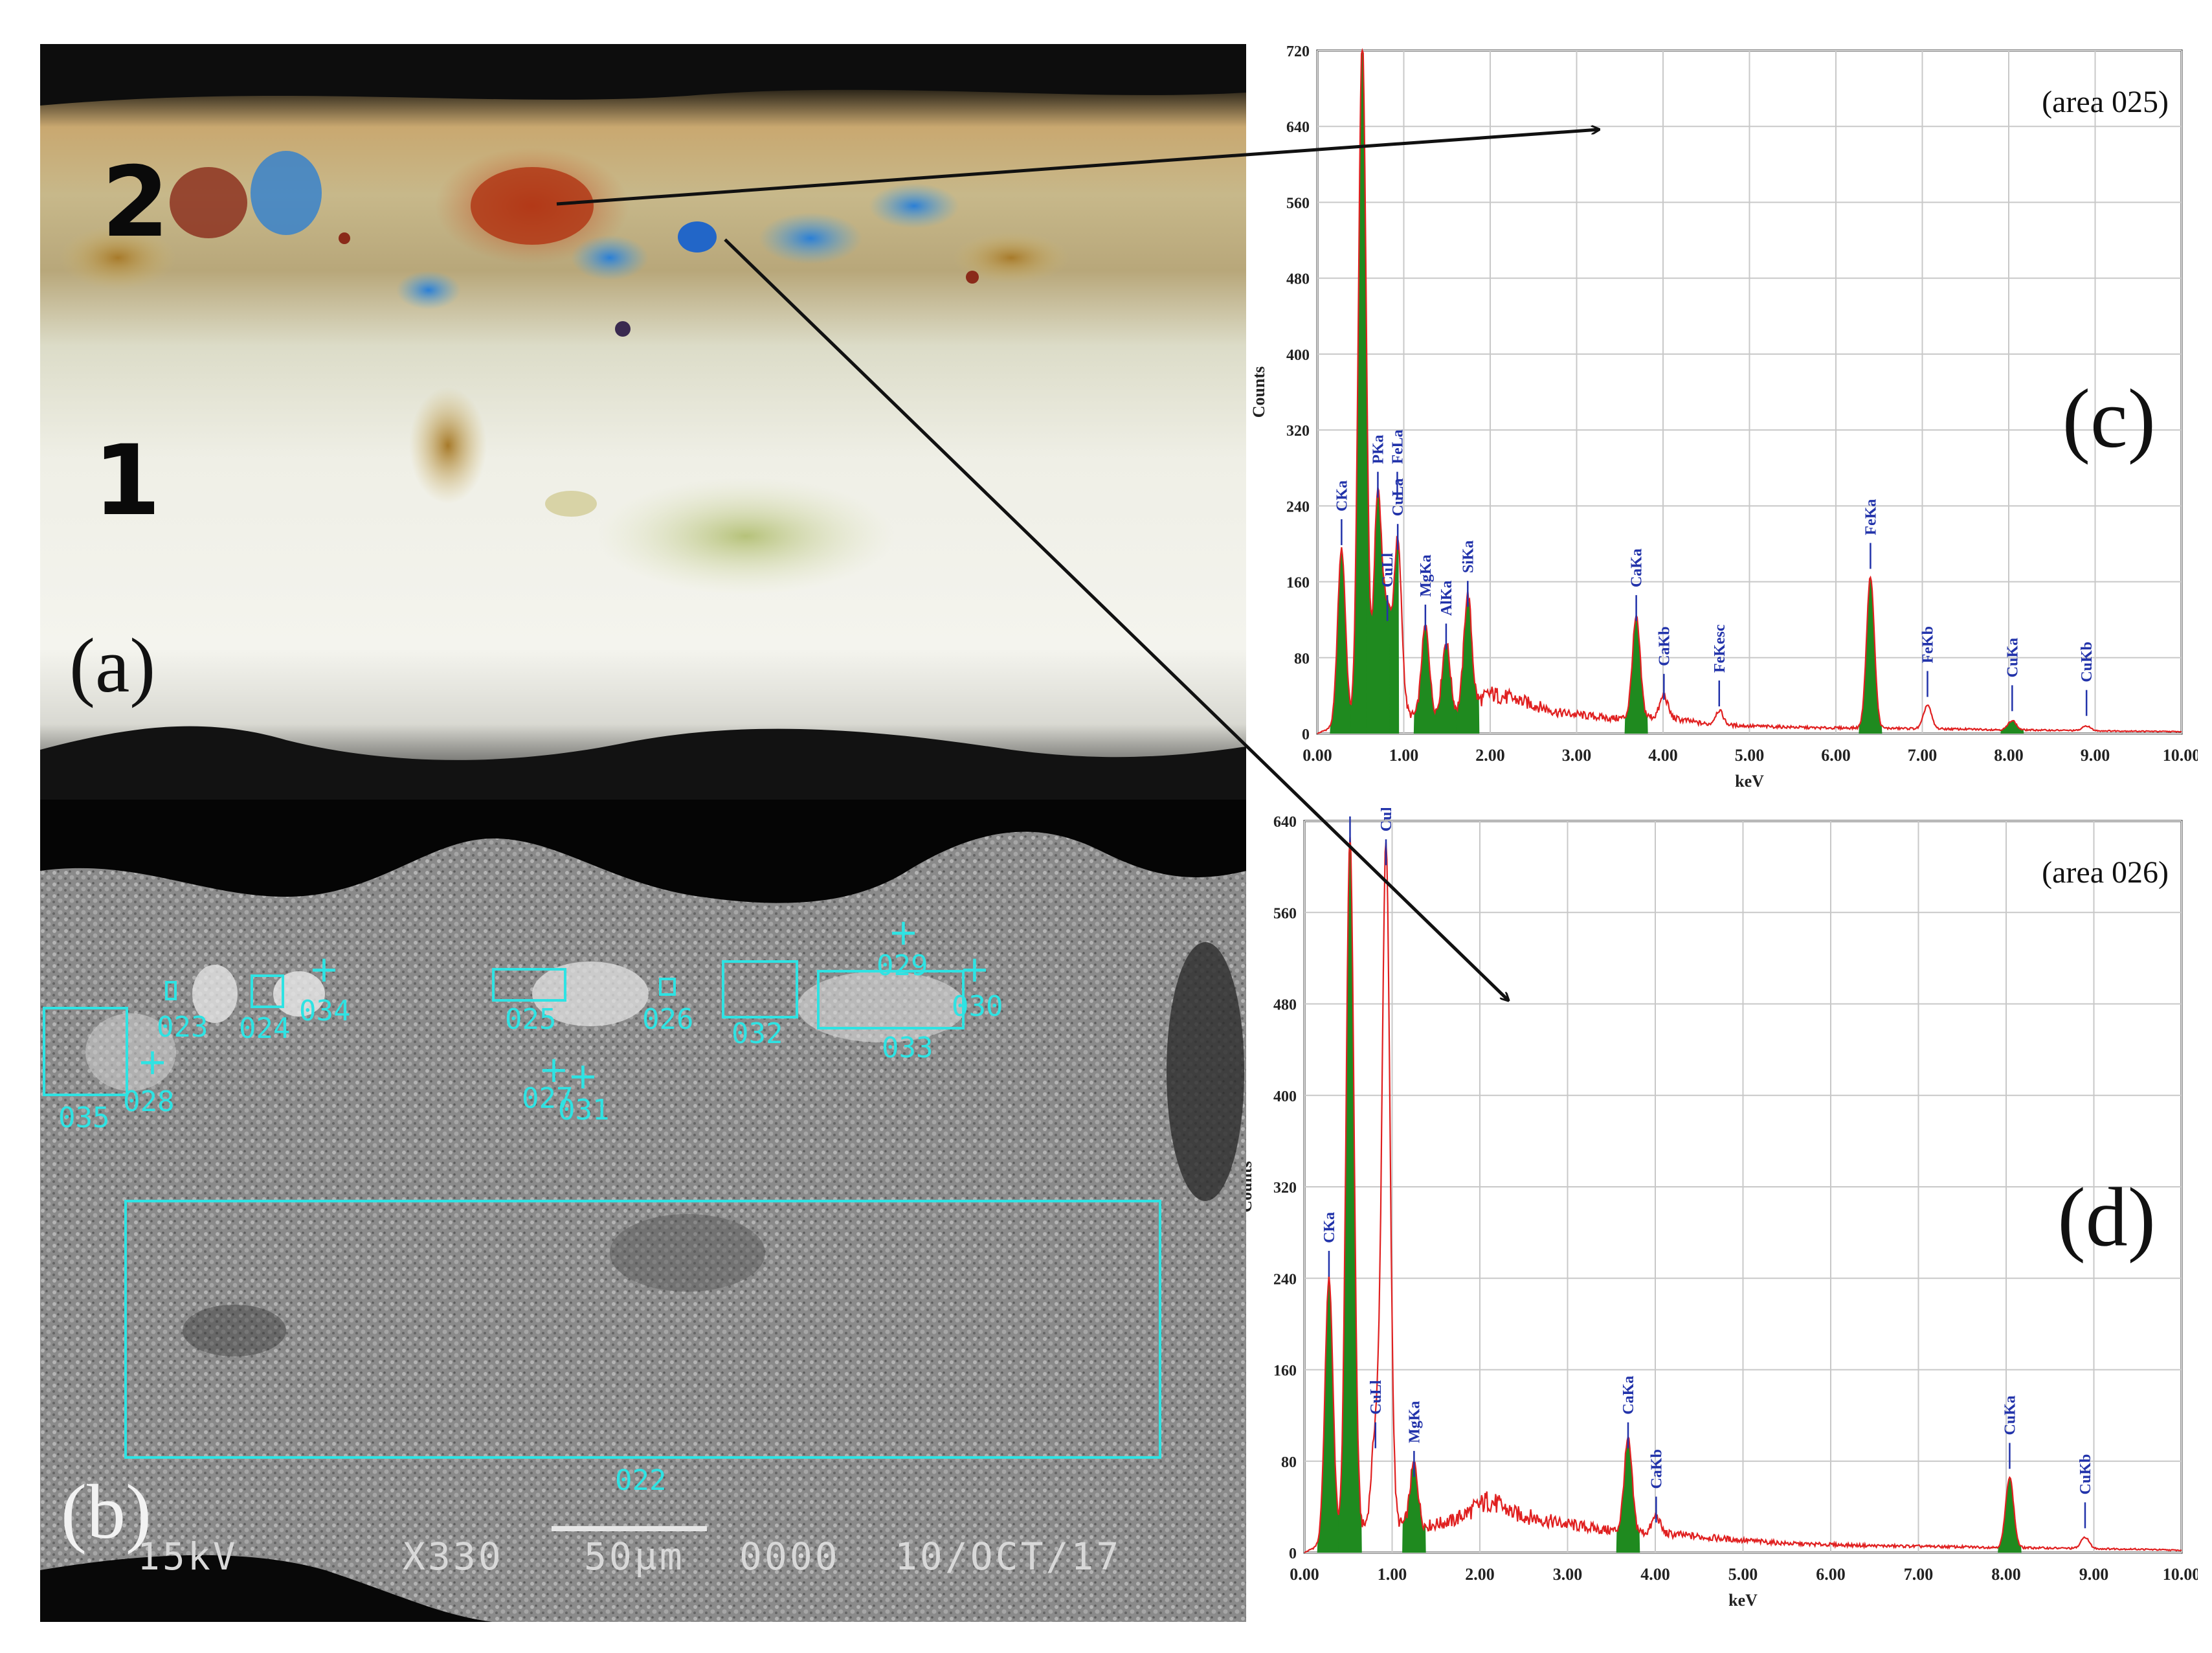 Image resolution: width=2212 pixels, height=1653 pixels. Describe the element at coordinates (1743, 1600) in the screenshot. I see `x-axis-label: keV` at that location.